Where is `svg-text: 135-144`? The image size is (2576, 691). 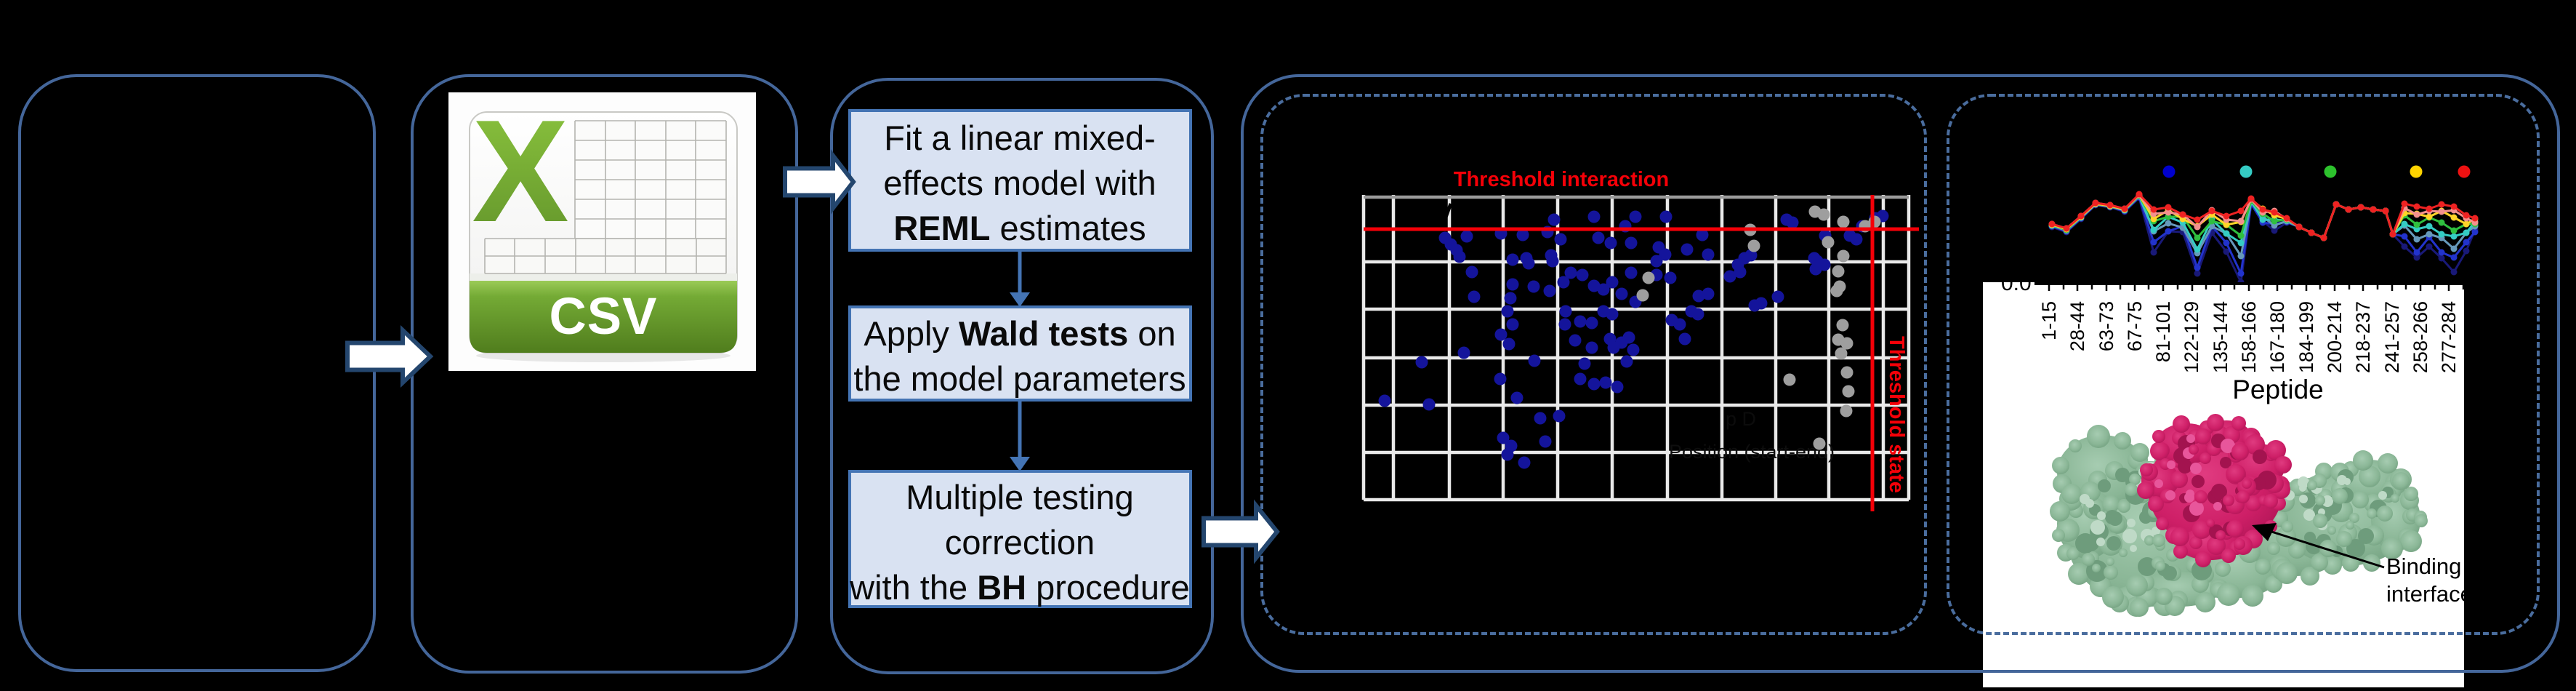
svg-text: 135-144 is located at coordinates (2220, 337).